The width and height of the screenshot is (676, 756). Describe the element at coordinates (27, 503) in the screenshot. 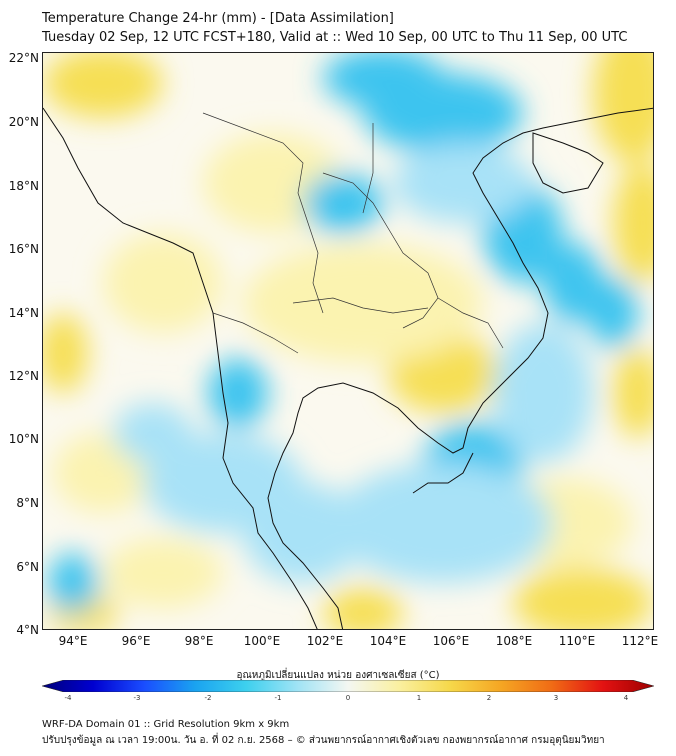

I see `lat-label: 8°N` at that location.